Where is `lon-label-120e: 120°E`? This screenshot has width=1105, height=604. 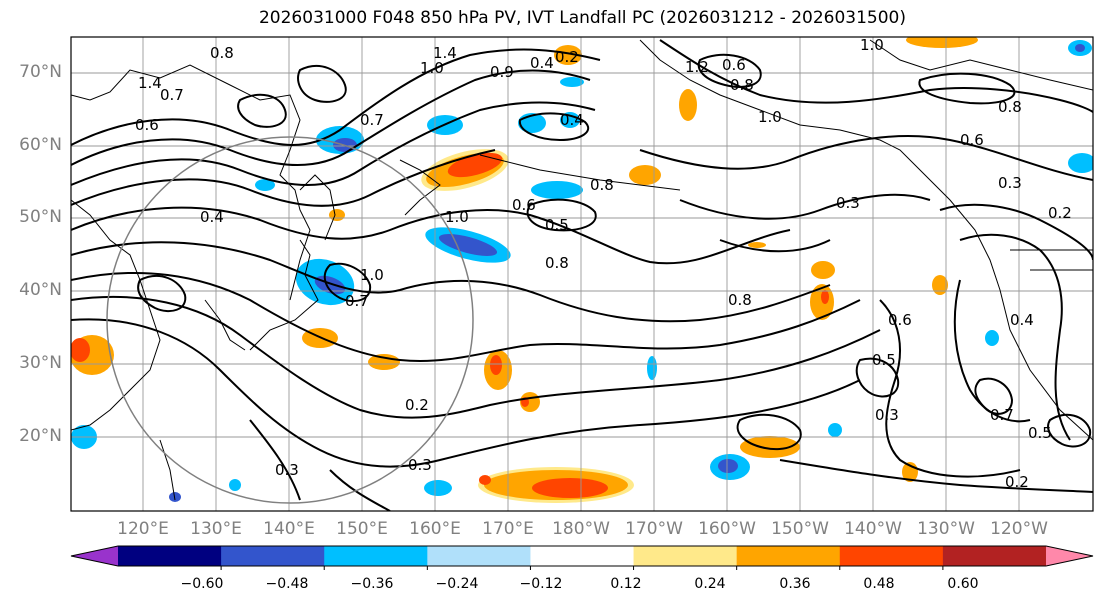 lon-label-120e: 120°E is located at coordinates (143, 529).